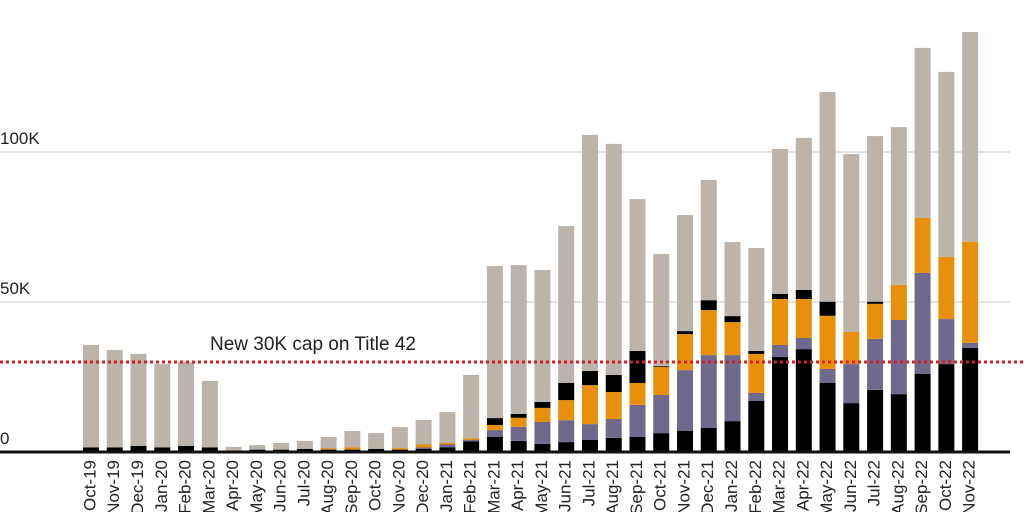 Image resolution: width=1024 pixels, height=512 pixels. Describe the element at coordinates (351, 486) in the screenshot. I see `x-tick-label: Sep-20` at that location.